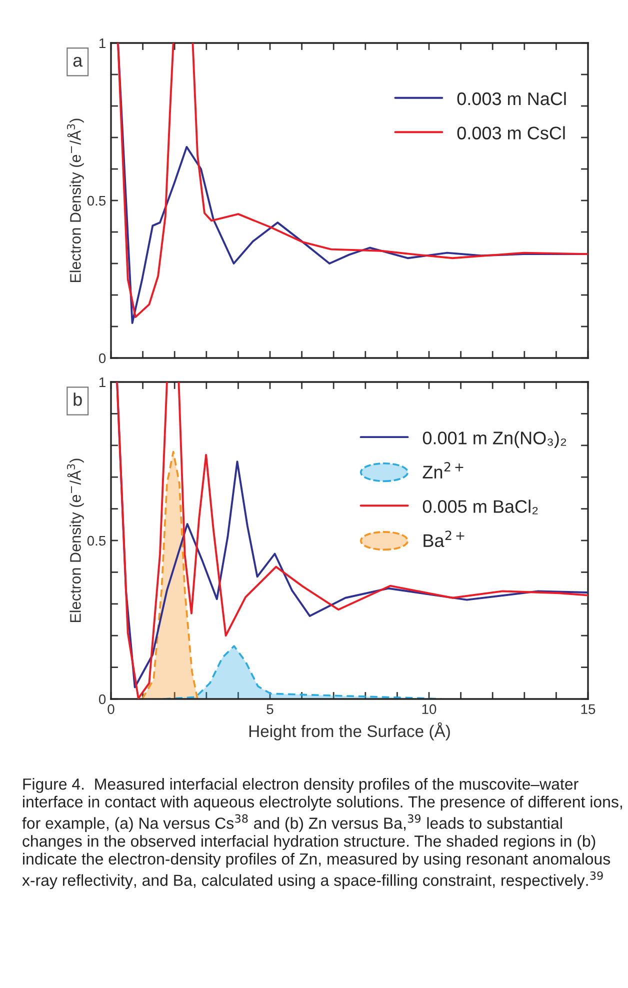 The image size is (628, 988). Describe the element at coordinates (511, 99) in the screenshot. I see `legend-label: 0.003 m NaCl` at that location.